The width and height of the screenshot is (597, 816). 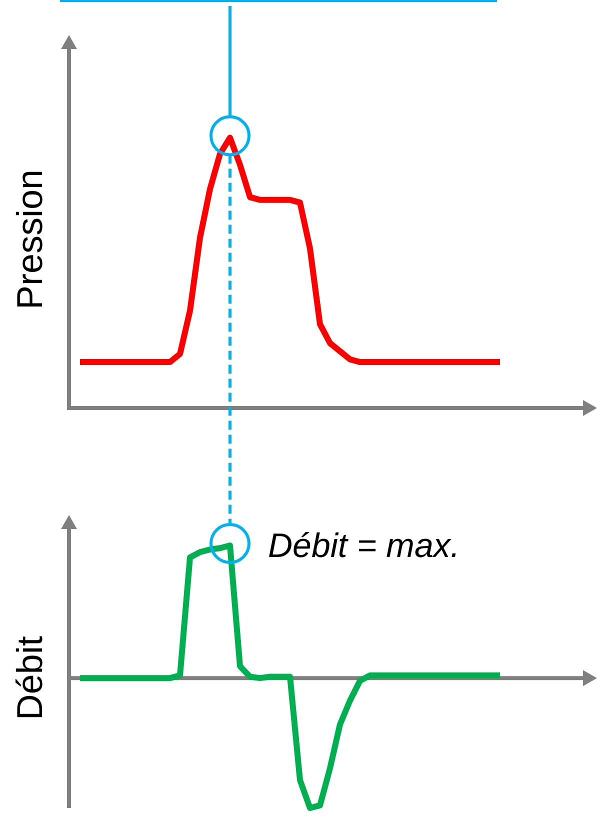 I want to click on y-axis-title: Débit, so click(x=29, y=678).